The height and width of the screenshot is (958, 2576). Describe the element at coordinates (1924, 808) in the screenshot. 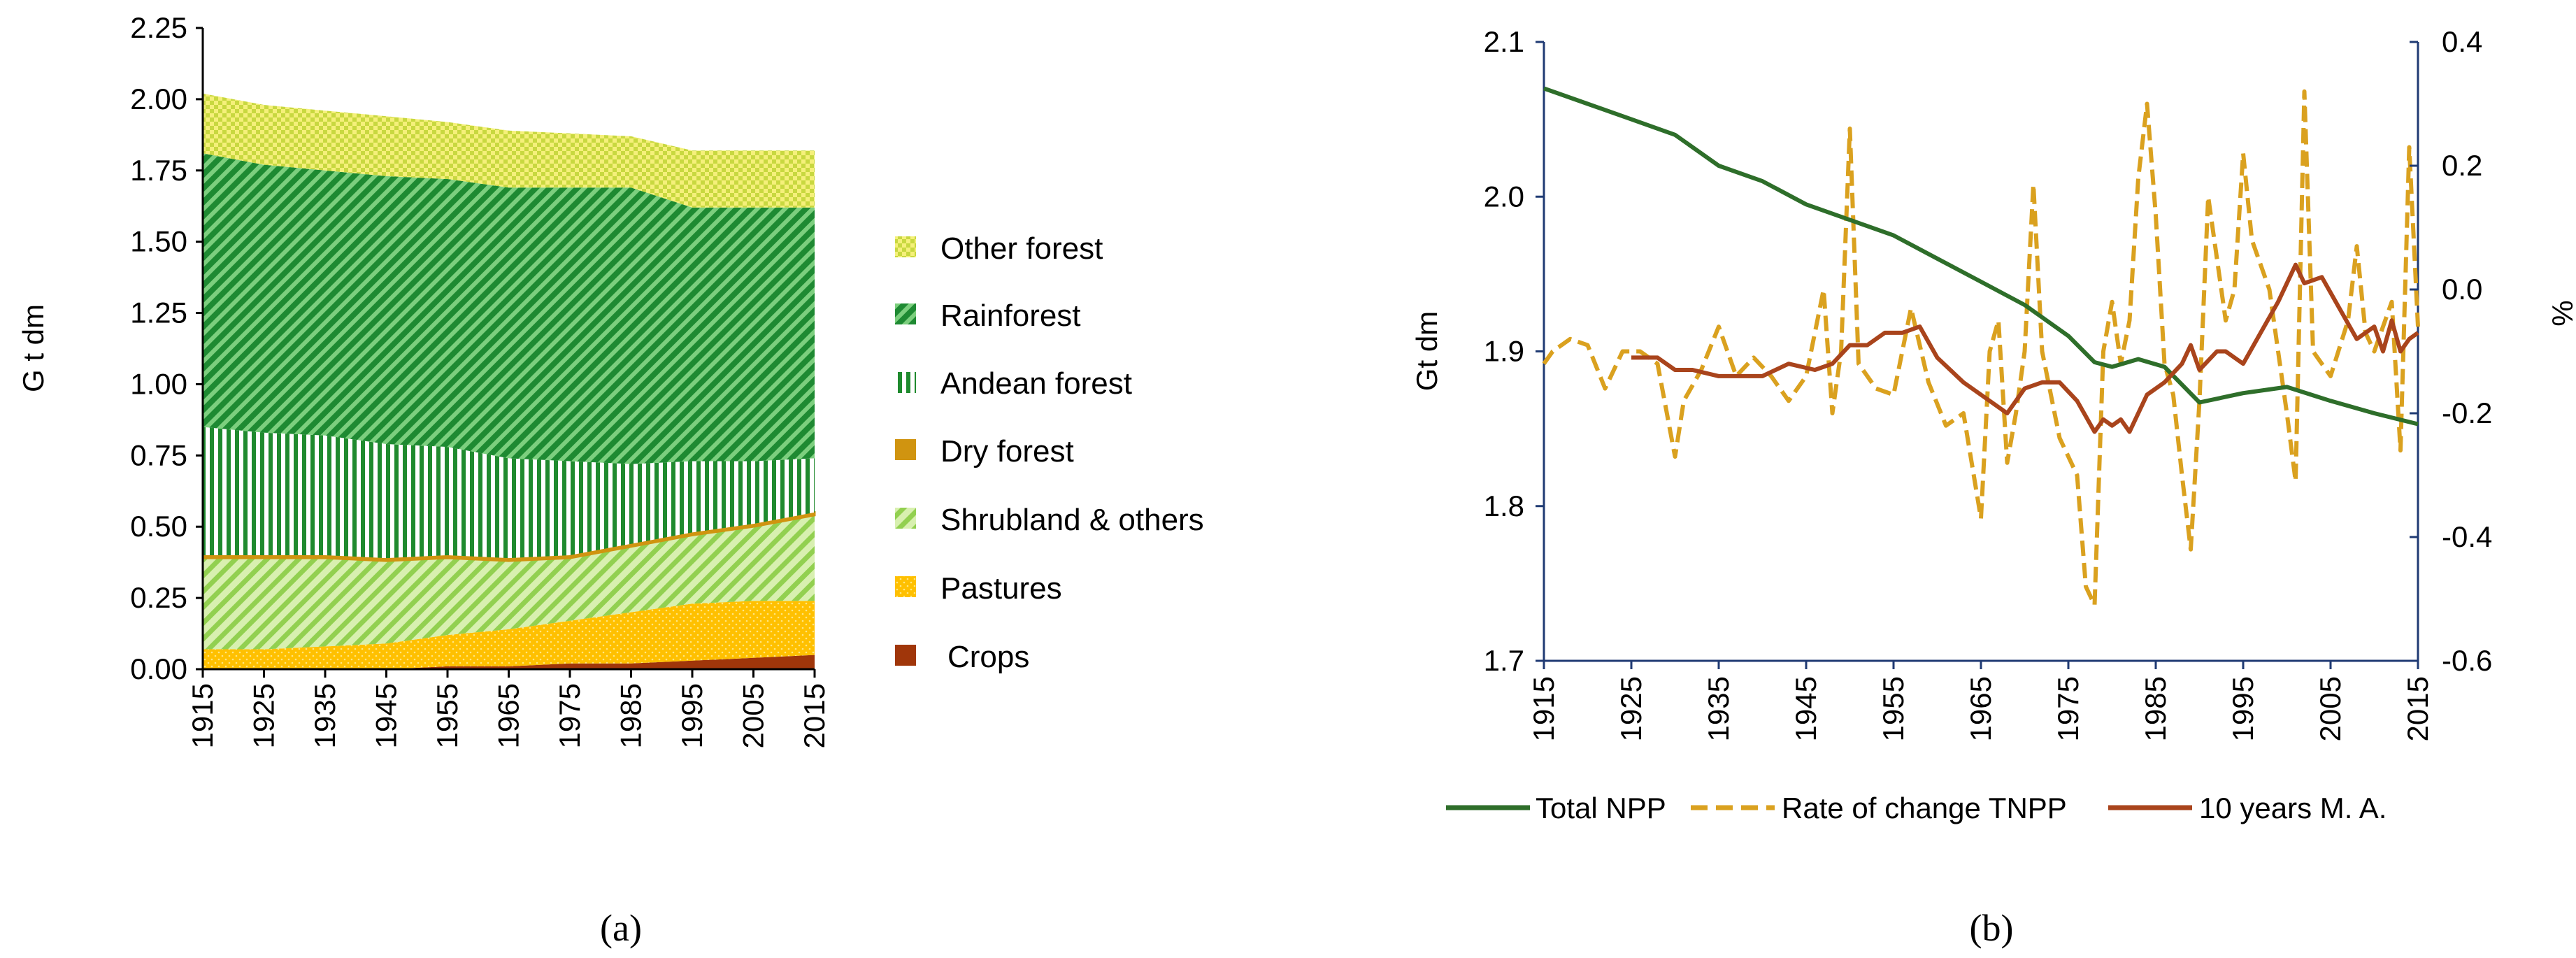

I see `legend-label-rate-of-change: Rate of change TNPP` at that location.